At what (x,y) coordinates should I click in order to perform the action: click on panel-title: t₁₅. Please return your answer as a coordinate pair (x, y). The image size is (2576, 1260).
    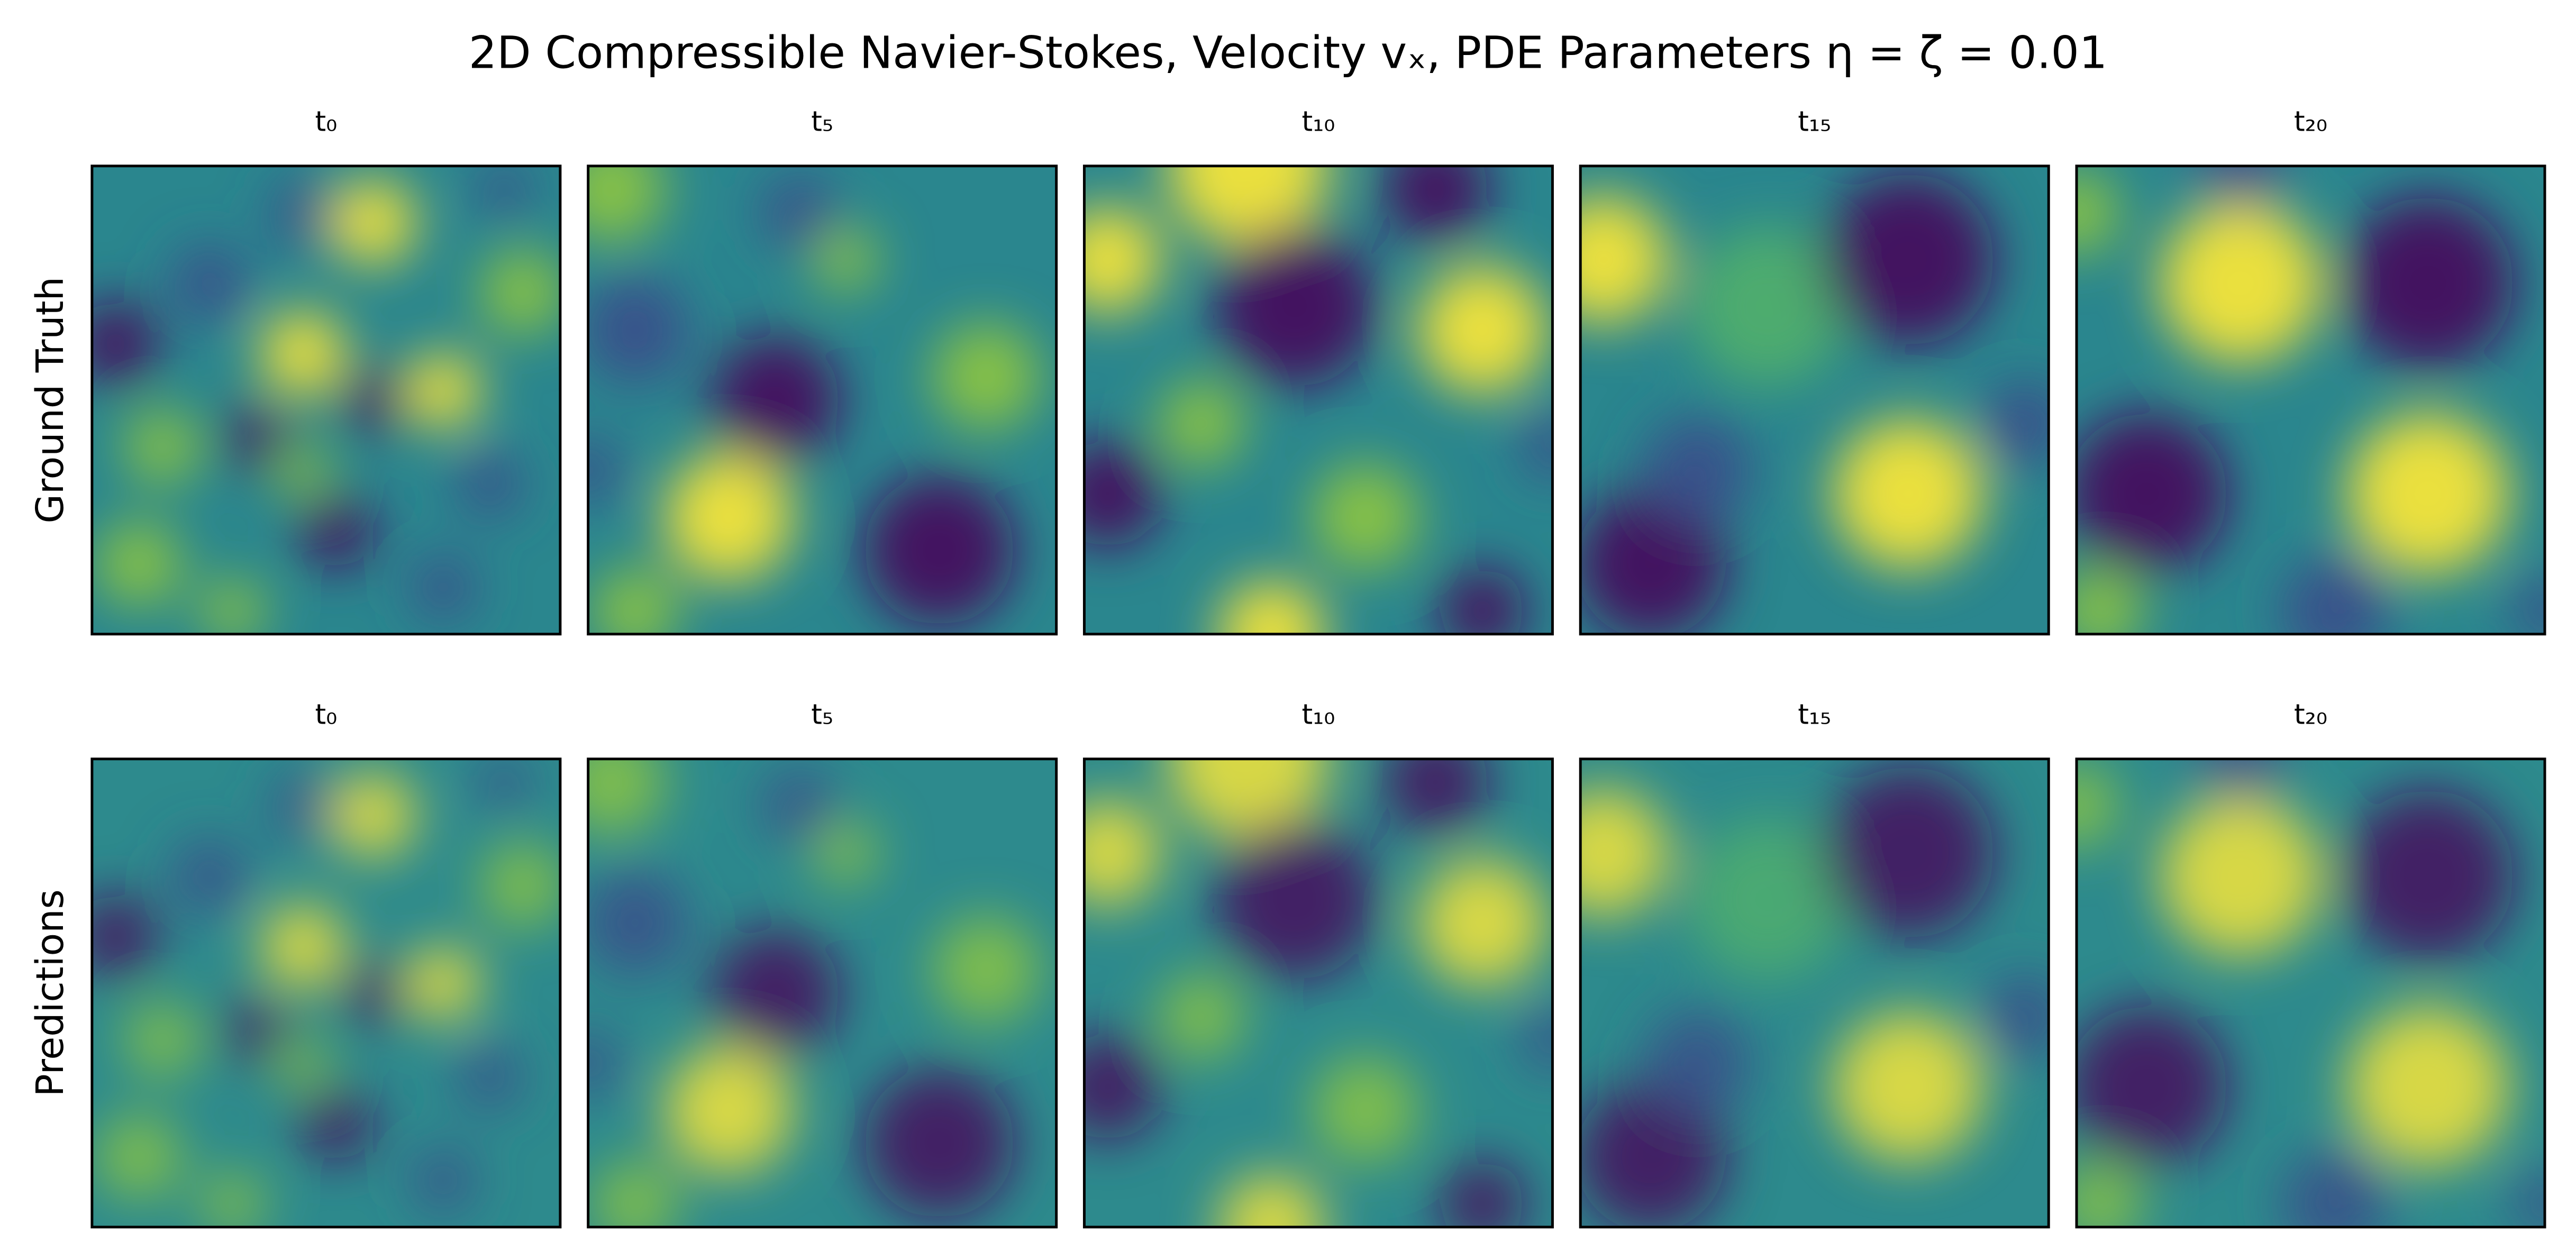
    Looking at the image, I should click on (1814, 715).